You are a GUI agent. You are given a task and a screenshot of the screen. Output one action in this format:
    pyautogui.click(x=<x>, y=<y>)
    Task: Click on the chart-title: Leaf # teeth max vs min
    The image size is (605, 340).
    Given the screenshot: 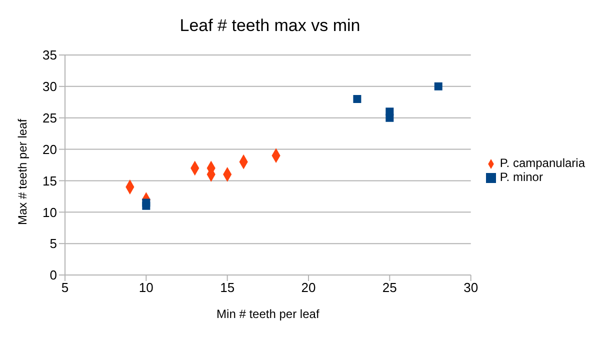 What is the action you would take?
    pyautogui.click(x=270, y=26)
    